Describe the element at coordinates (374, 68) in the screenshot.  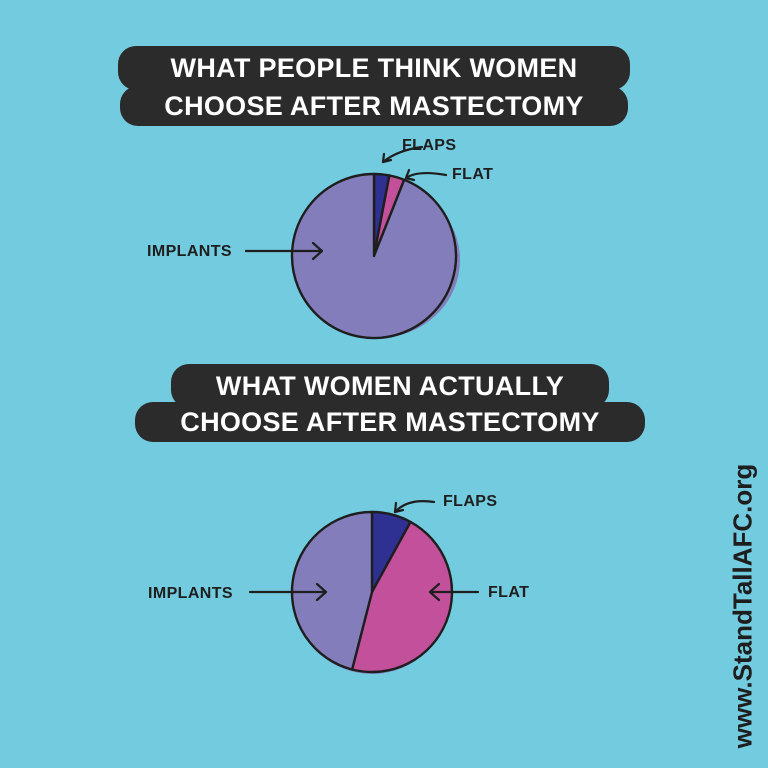
I see `chart1-title-line1: WHAT PEOPLE THINK WOMEN` at that location.